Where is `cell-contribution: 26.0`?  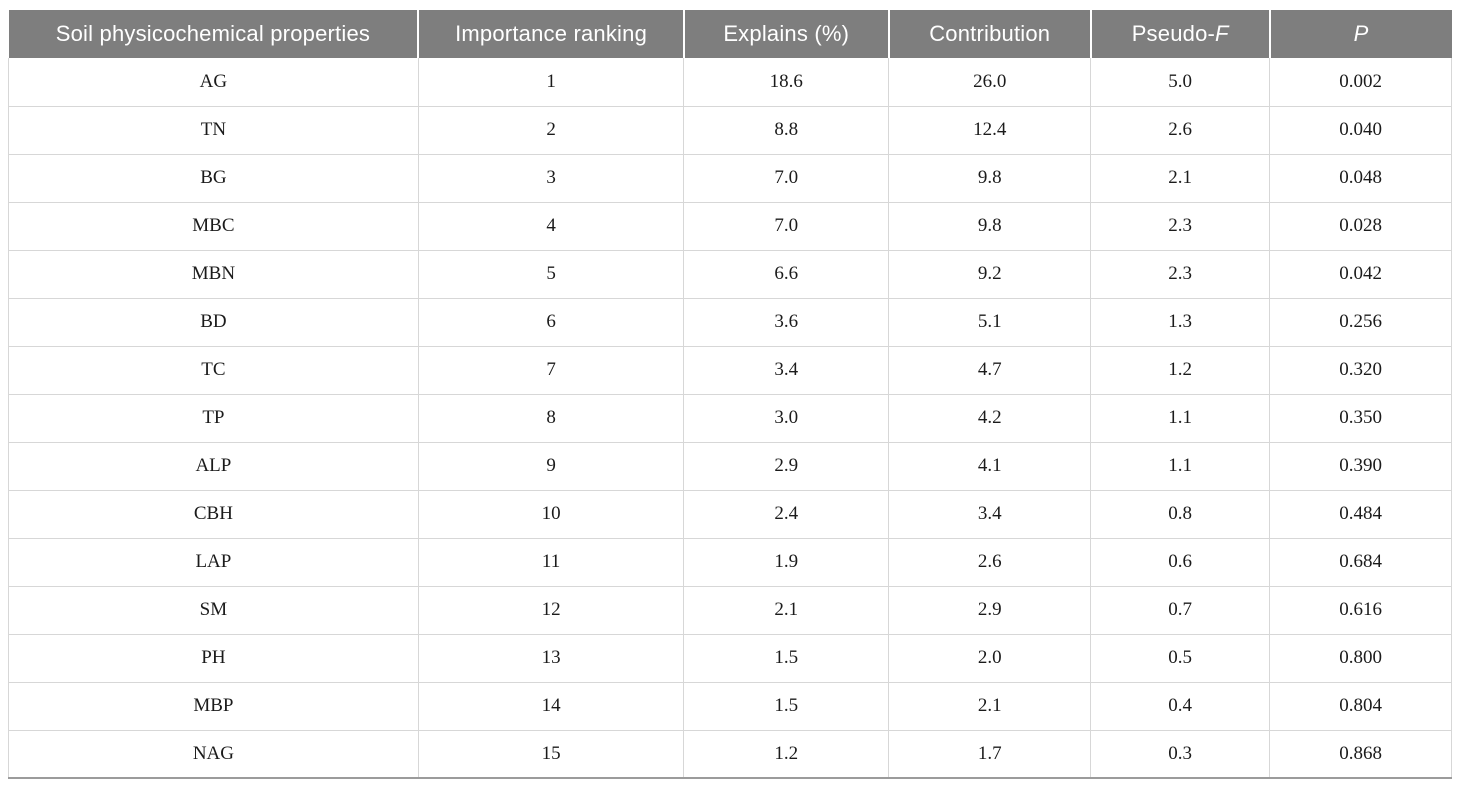
cell-contribution: 26.0 is located at coordinates (990, 82).